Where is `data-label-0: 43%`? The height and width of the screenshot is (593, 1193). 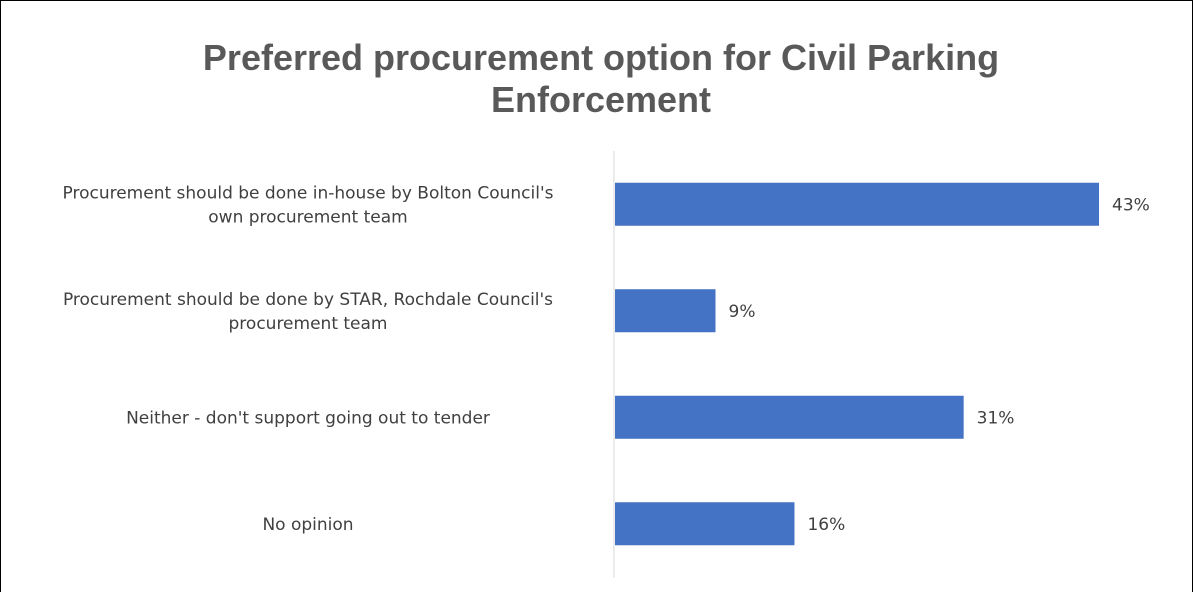
data-label-0: 43% is located at coordinates (1131, 205).